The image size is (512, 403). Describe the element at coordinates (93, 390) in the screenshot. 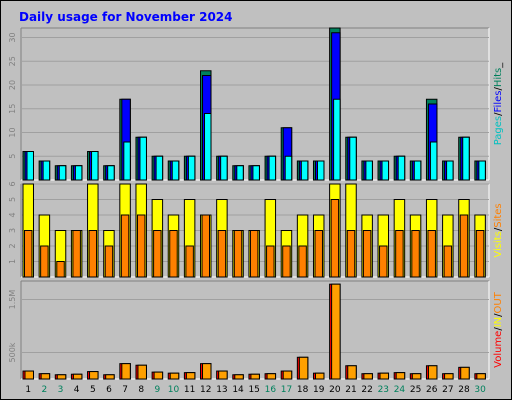

I see `x-tick-label: 5` at that location.